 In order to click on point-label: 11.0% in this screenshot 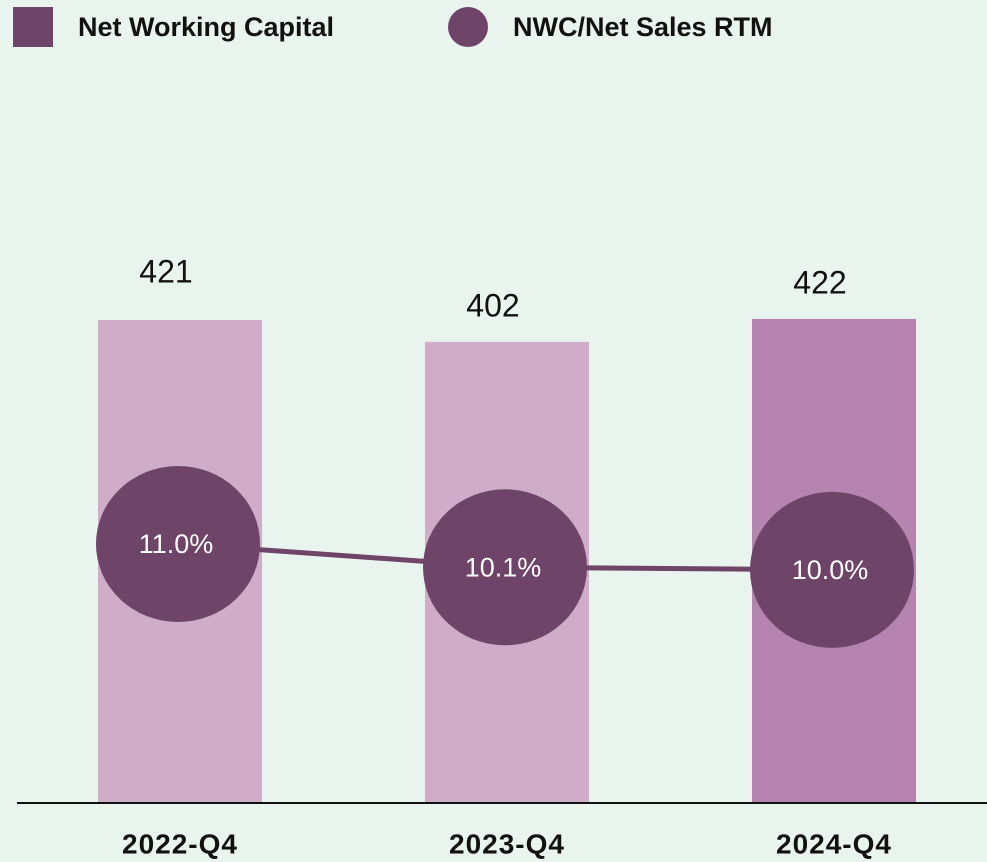, I will do `click(176, 544)`.